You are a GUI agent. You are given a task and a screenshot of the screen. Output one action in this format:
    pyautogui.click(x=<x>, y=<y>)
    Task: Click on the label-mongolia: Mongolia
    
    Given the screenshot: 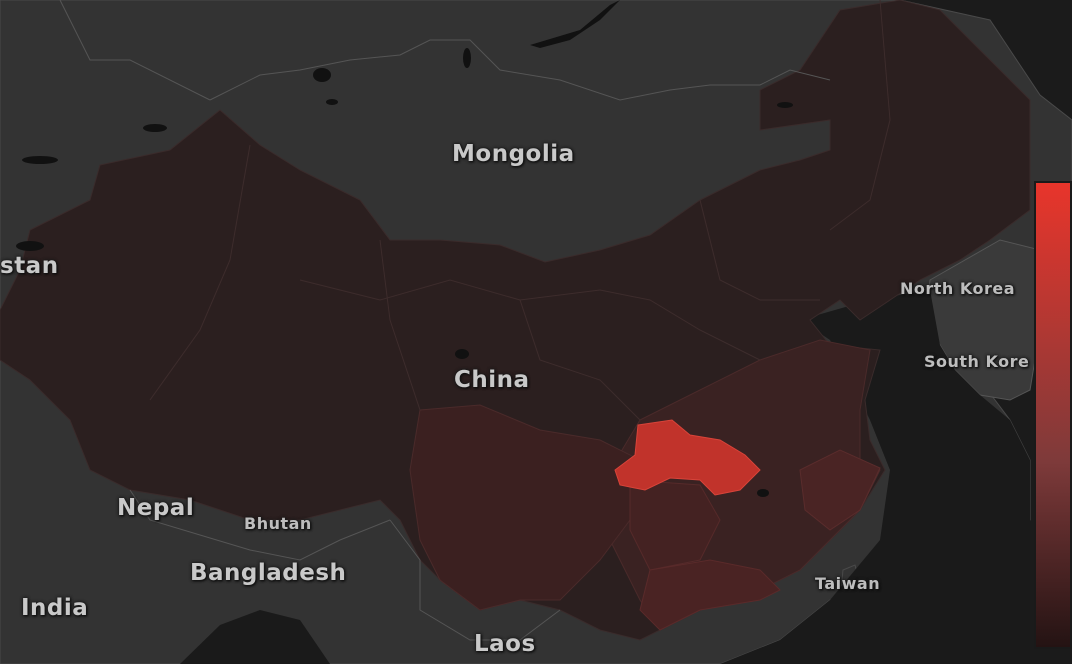 What is the action you would take?
    pyautogui.click(x=513, y=154)
    